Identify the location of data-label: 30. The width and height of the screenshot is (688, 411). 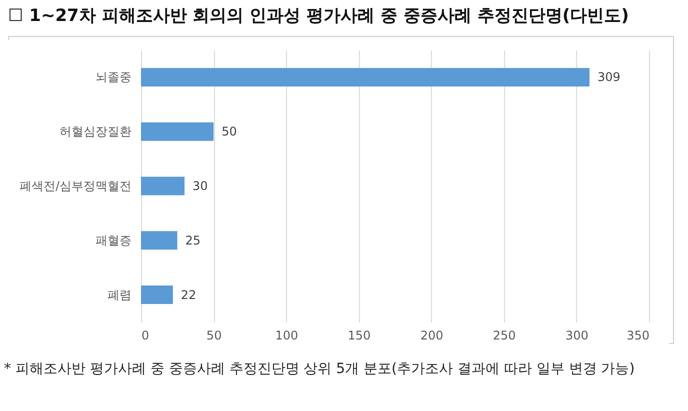
(200, 186).